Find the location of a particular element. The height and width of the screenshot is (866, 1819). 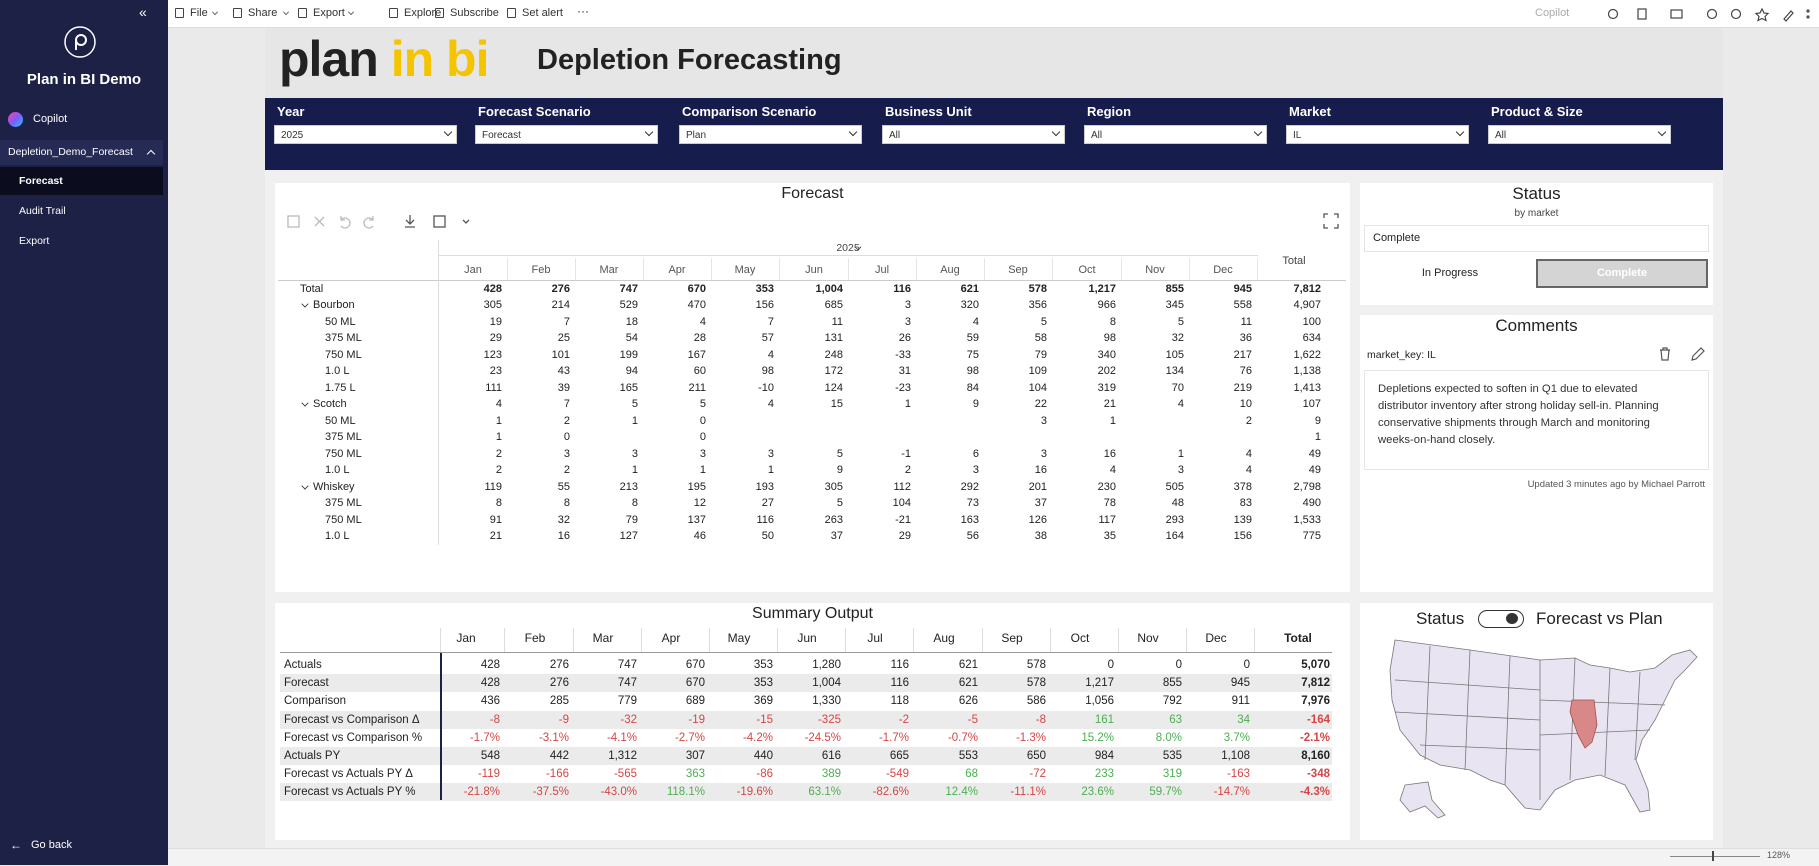

summary-cell: 68 is located at coordinates (971, 774).